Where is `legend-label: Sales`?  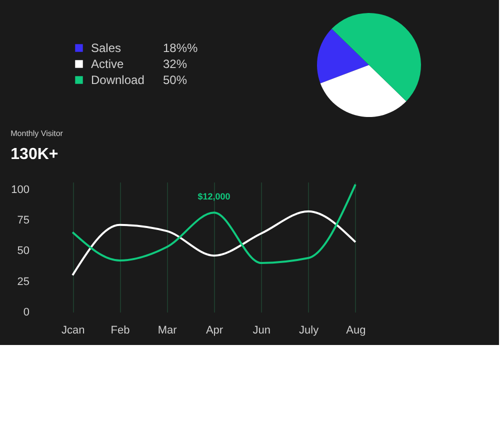 legend-label: Sales is located at coordinates (106, 48).